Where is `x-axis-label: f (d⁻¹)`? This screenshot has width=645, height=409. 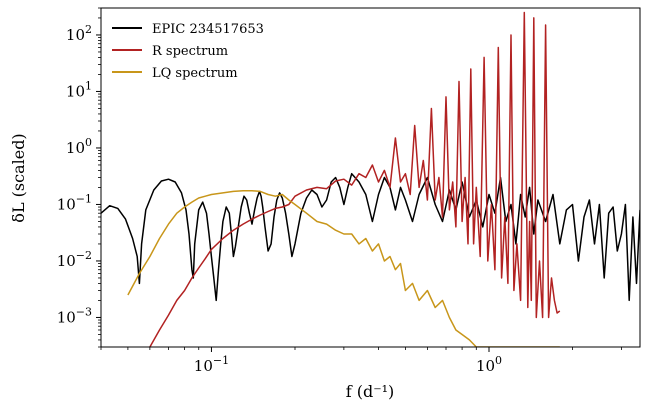
x-axis-label: f (d⁻¹) is located at coordinates (370, 391).